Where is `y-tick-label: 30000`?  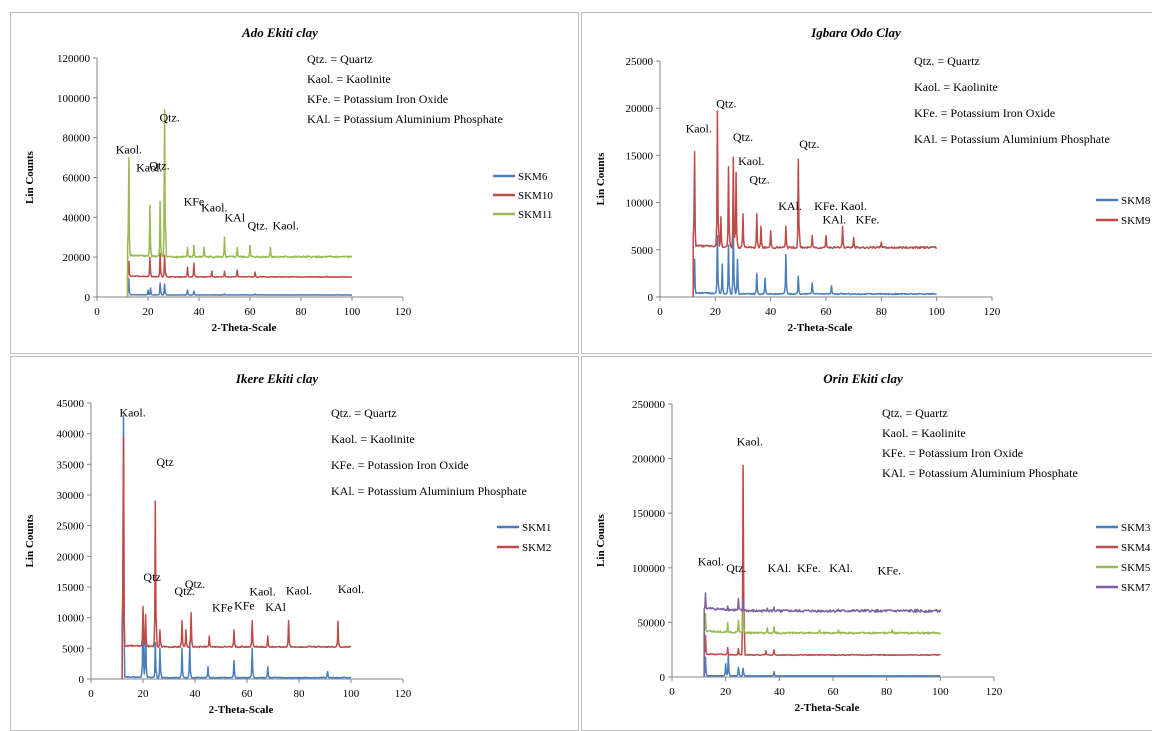
y-tick-label: 30000 is located at coordinates (71, 496).